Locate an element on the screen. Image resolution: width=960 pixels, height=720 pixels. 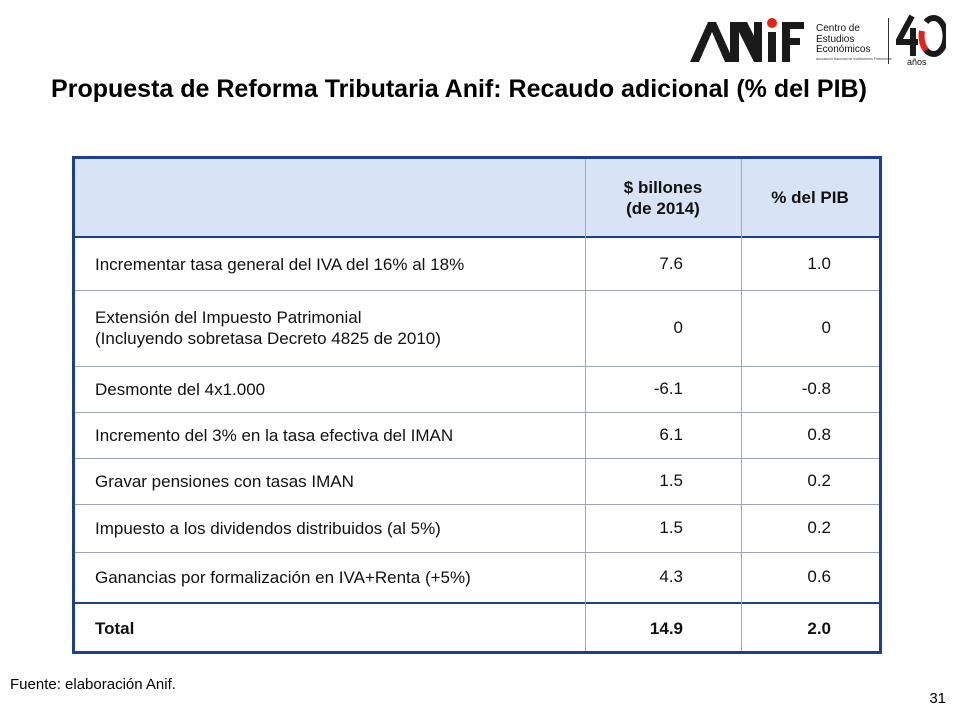
table-total-row: Total 14.9 2.0 is located at coordinates (477, 627).